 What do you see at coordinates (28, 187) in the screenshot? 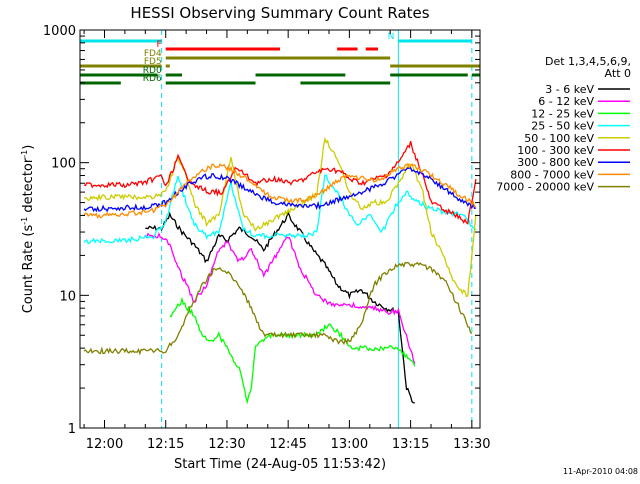
I see `y-axis-label-part: detector` at bounding box center [28, 187].